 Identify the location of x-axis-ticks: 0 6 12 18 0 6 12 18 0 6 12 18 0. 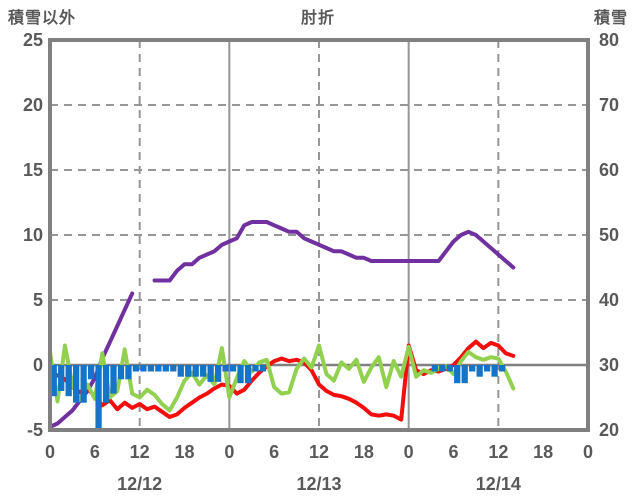
(319, 452).